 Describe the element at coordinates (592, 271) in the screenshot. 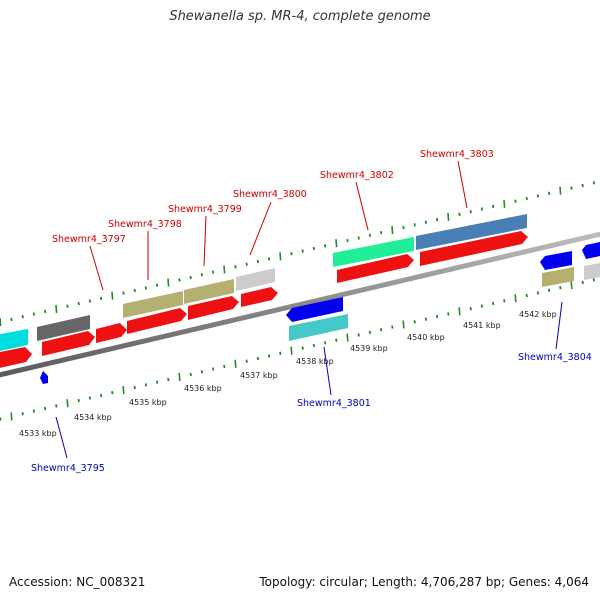

I see `feature-light-gray-gene-edge` at that location.